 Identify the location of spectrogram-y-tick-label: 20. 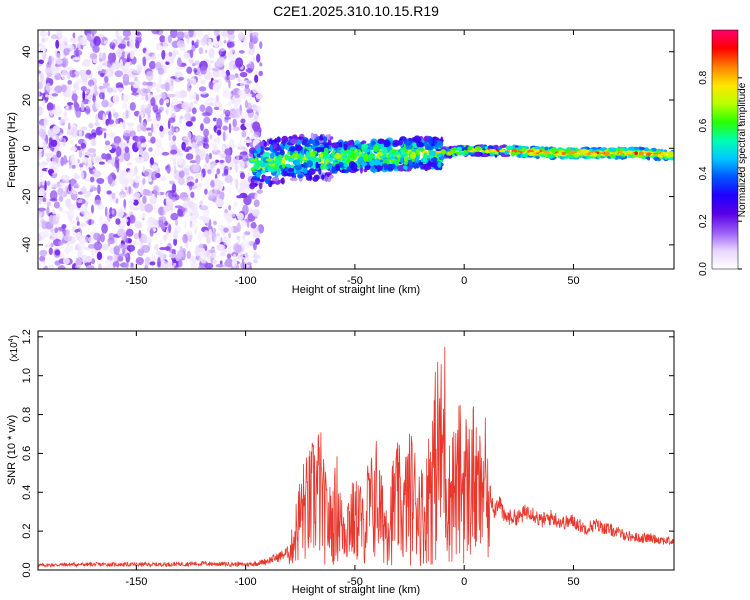
(27, 100).